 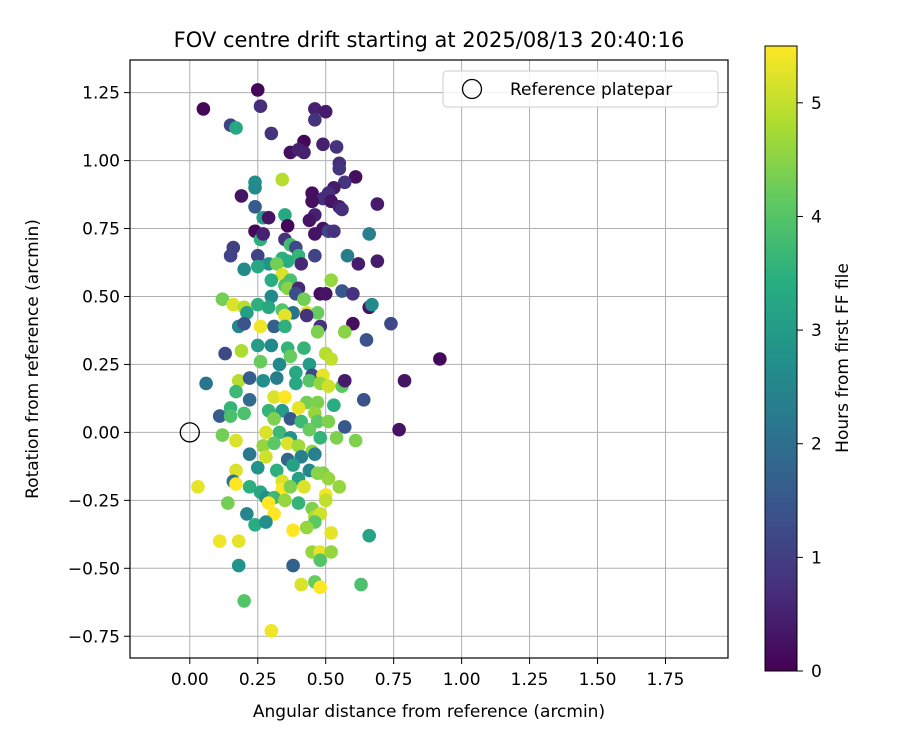 I want to click on x-tick-label: 1.75, so click(x=666, y=680).